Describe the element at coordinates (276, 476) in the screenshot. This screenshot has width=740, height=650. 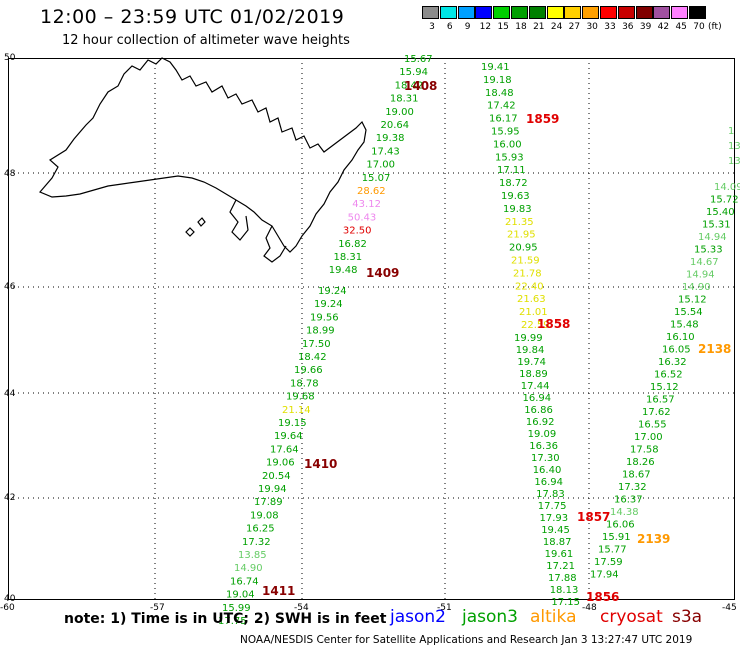
I see `track-b-value: 20.54` at that location.